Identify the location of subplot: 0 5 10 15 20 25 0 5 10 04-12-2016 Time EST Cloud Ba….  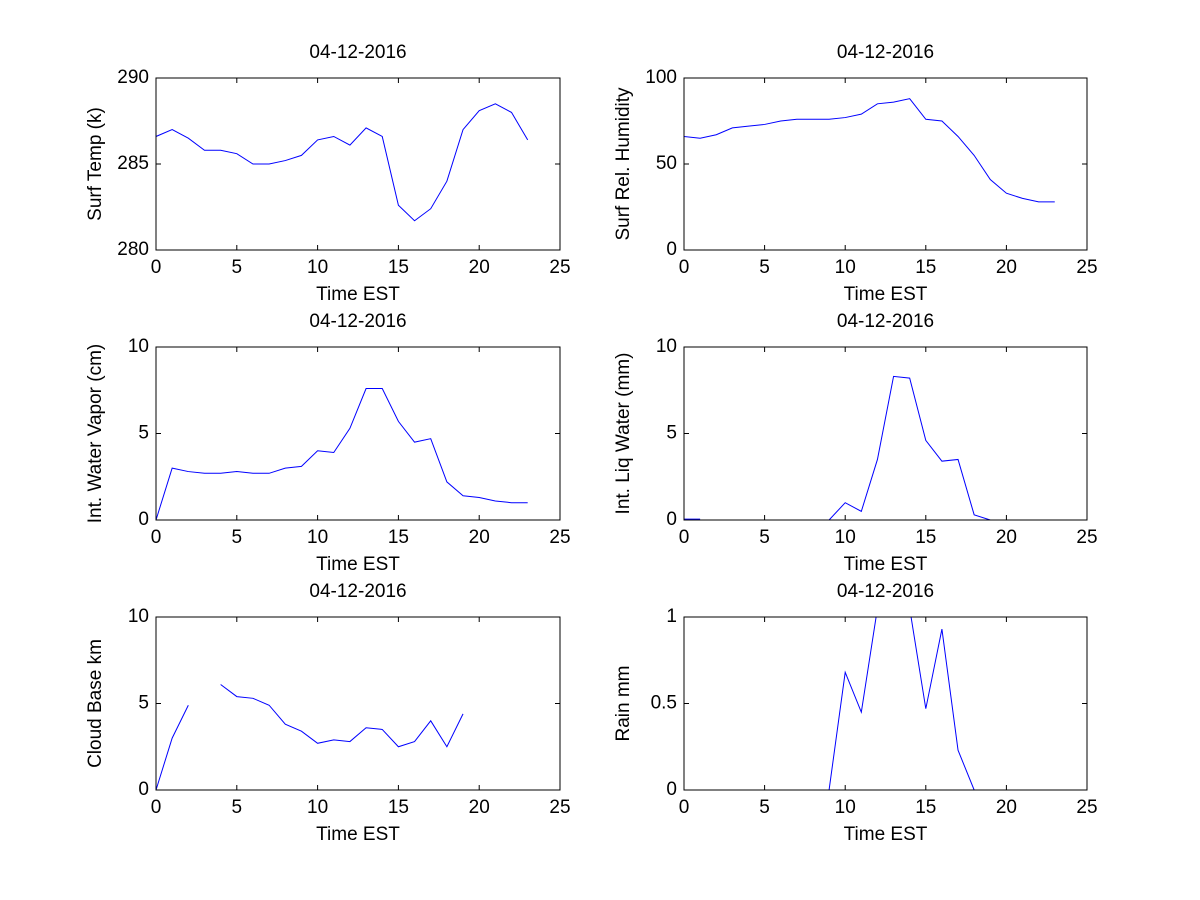
(328, 713).